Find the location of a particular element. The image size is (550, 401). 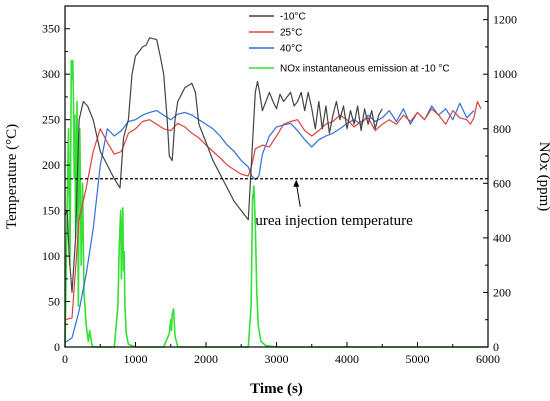

x-tick-label-3: 3000 is located at coordinates (277, 359).